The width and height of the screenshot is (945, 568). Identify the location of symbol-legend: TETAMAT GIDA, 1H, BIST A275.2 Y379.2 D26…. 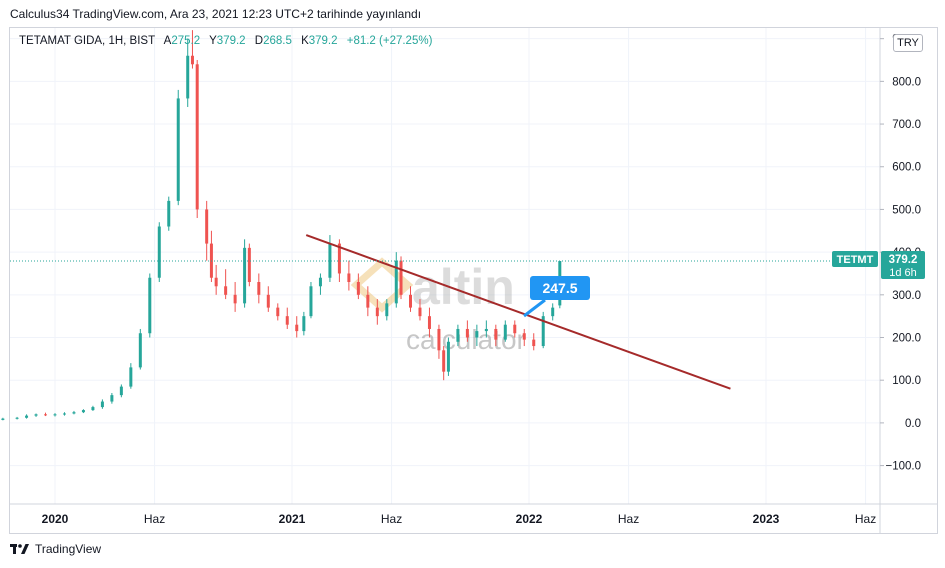
(225, 41).